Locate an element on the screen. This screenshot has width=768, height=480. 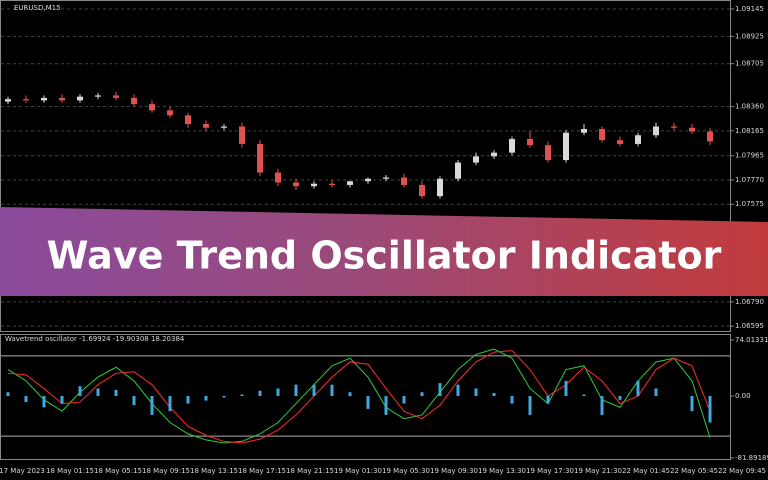
y-tick-label: 1.08360 is located at coordinates (749, 107).